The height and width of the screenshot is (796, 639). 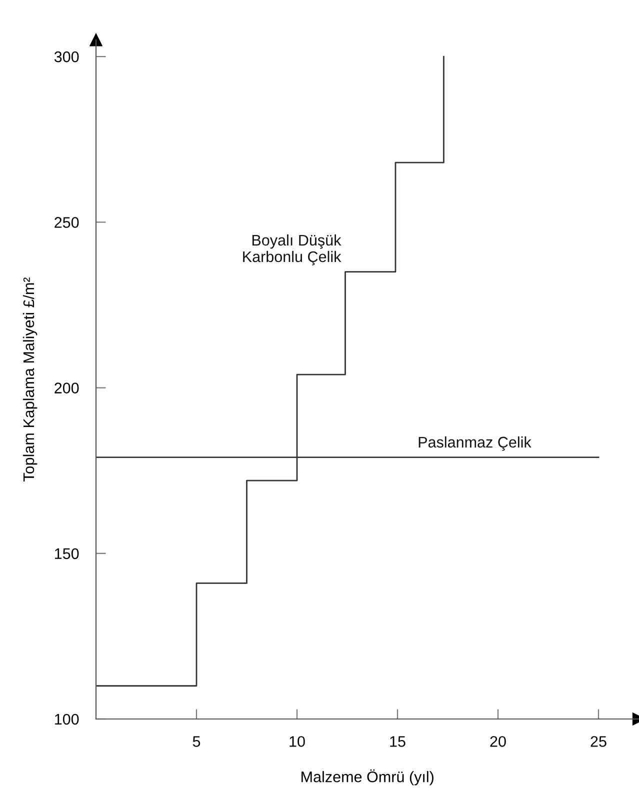 I want to click on y-tick-label: 250, so click(x=66, y=222).